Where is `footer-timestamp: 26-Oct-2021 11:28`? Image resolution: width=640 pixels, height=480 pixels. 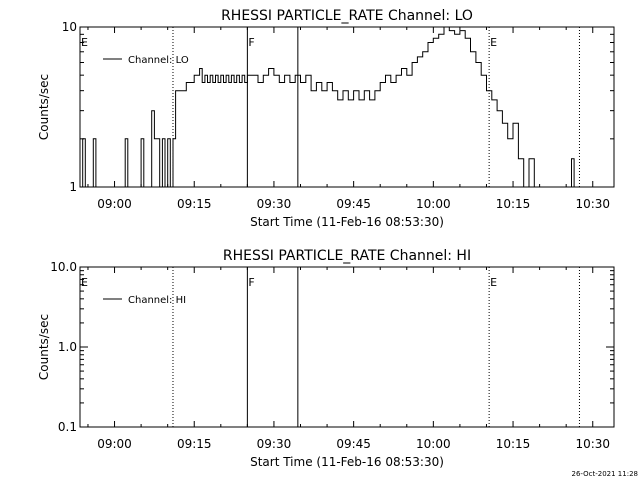
footer-timestamp: 26-Oct-2021 11:28 is located at coordinates (605, 474).